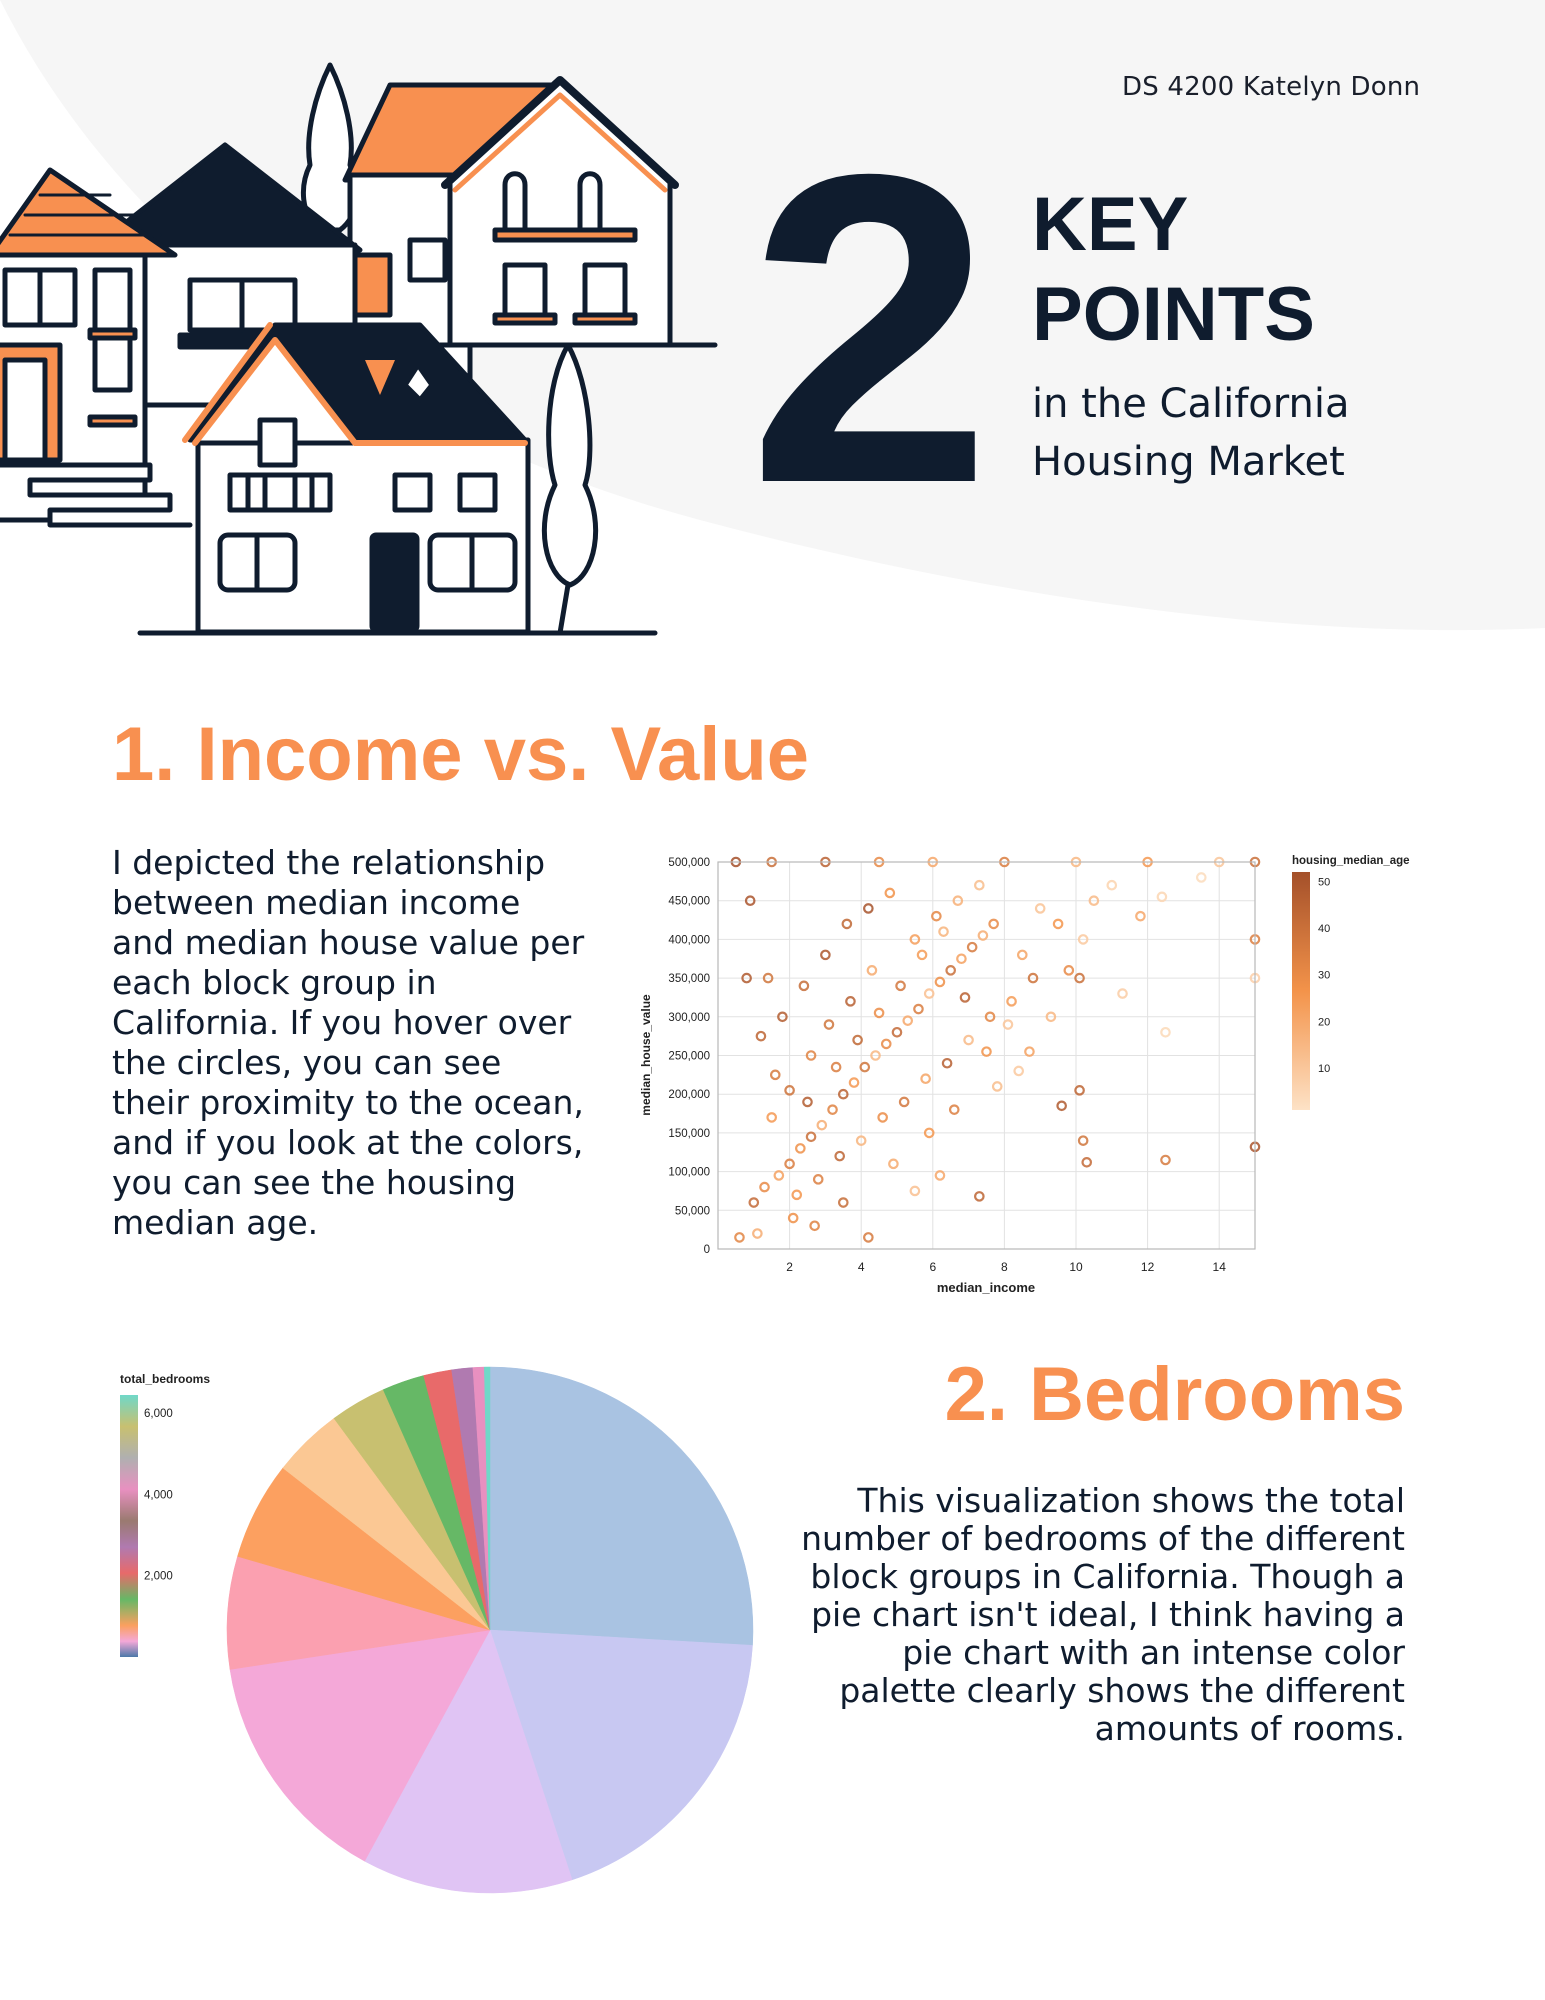  I want to click on scatter-points, so click(995, 1049).